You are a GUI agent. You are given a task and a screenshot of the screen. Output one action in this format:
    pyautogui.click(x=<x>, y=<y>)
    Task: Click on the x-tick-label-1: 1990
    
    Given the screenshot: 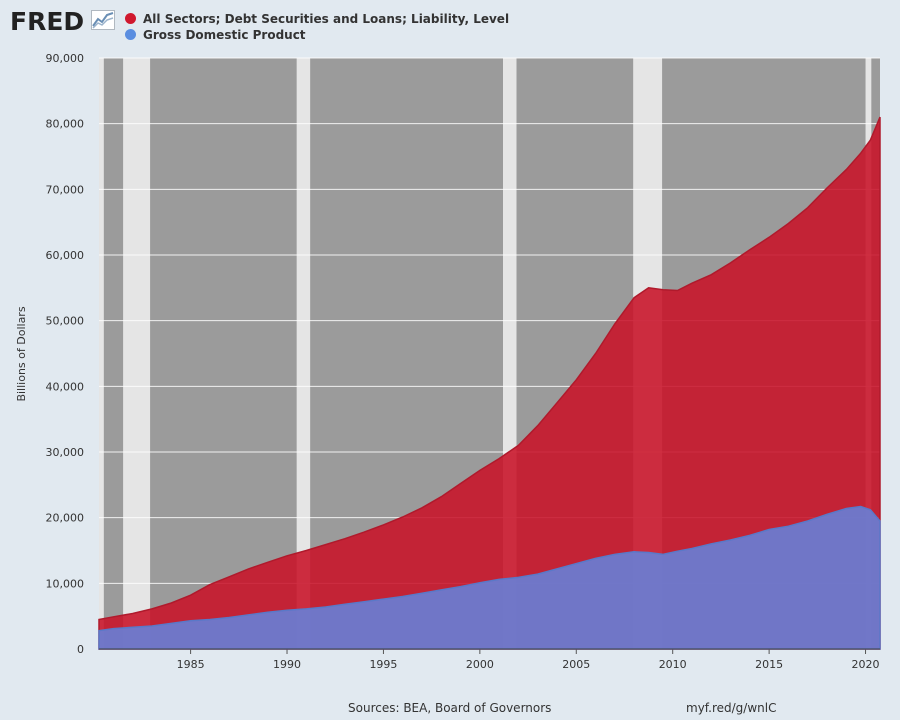 What is the action you would take?
    pyautogui.click(x=287, y=664)
    